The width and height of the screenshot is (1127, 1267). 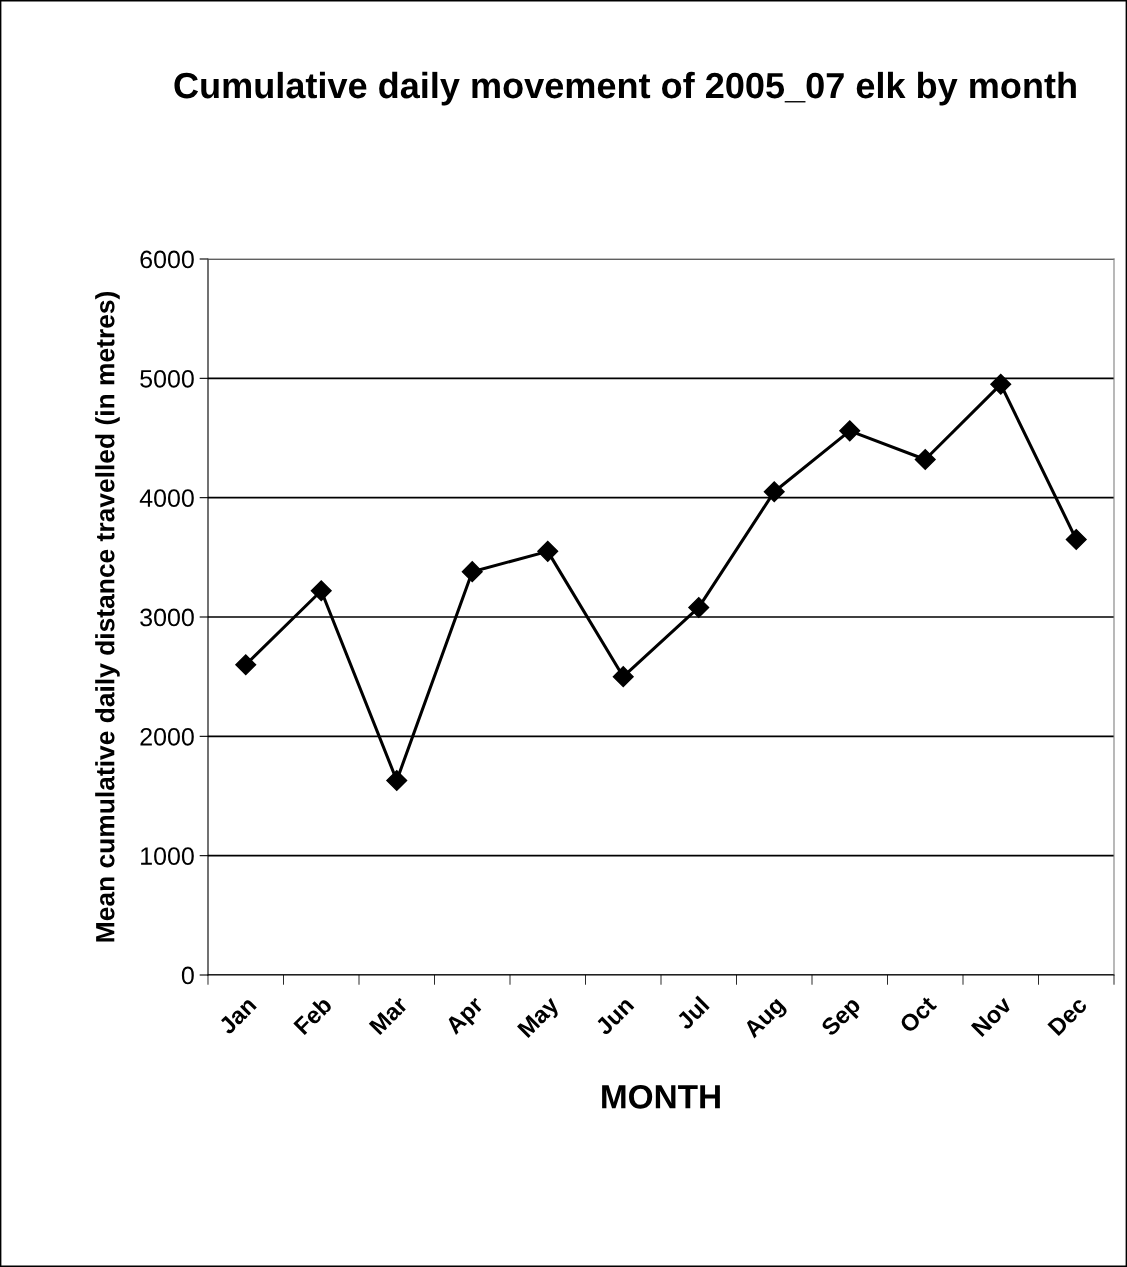 I want to click on x-tick-label: Oct, so click(x=918, y=1014).